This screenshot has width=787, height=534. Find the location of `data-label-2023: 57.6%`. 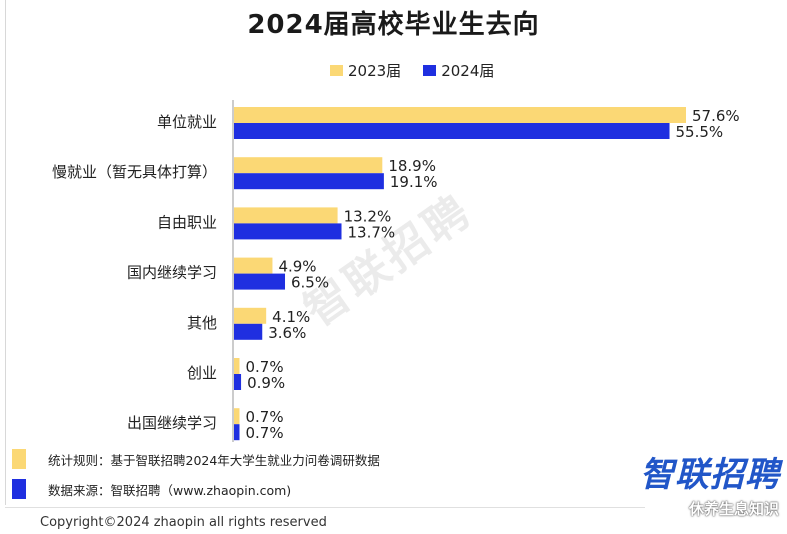

data-label-2023: 57.6% is located at coordinates (716, 116).